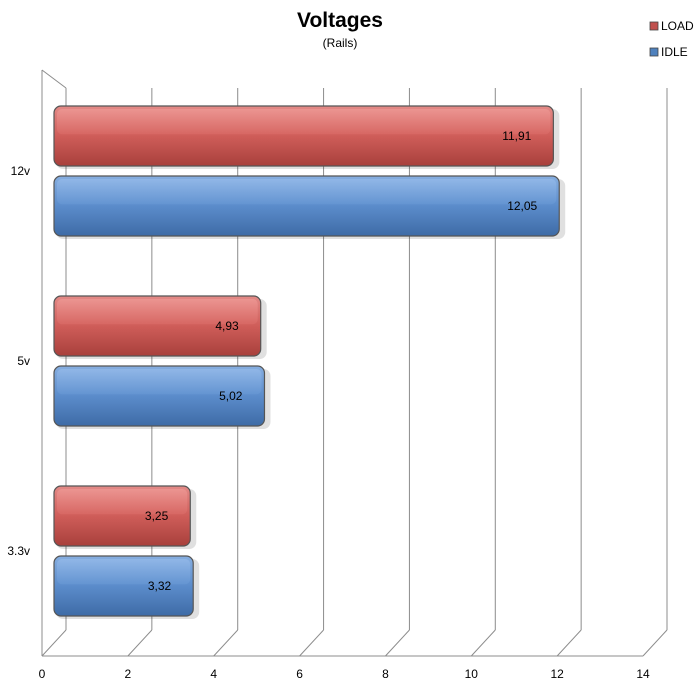  Describe the element at coordinates (227, 326) in the screenshot. I see `data-label: 4,93` at that location.